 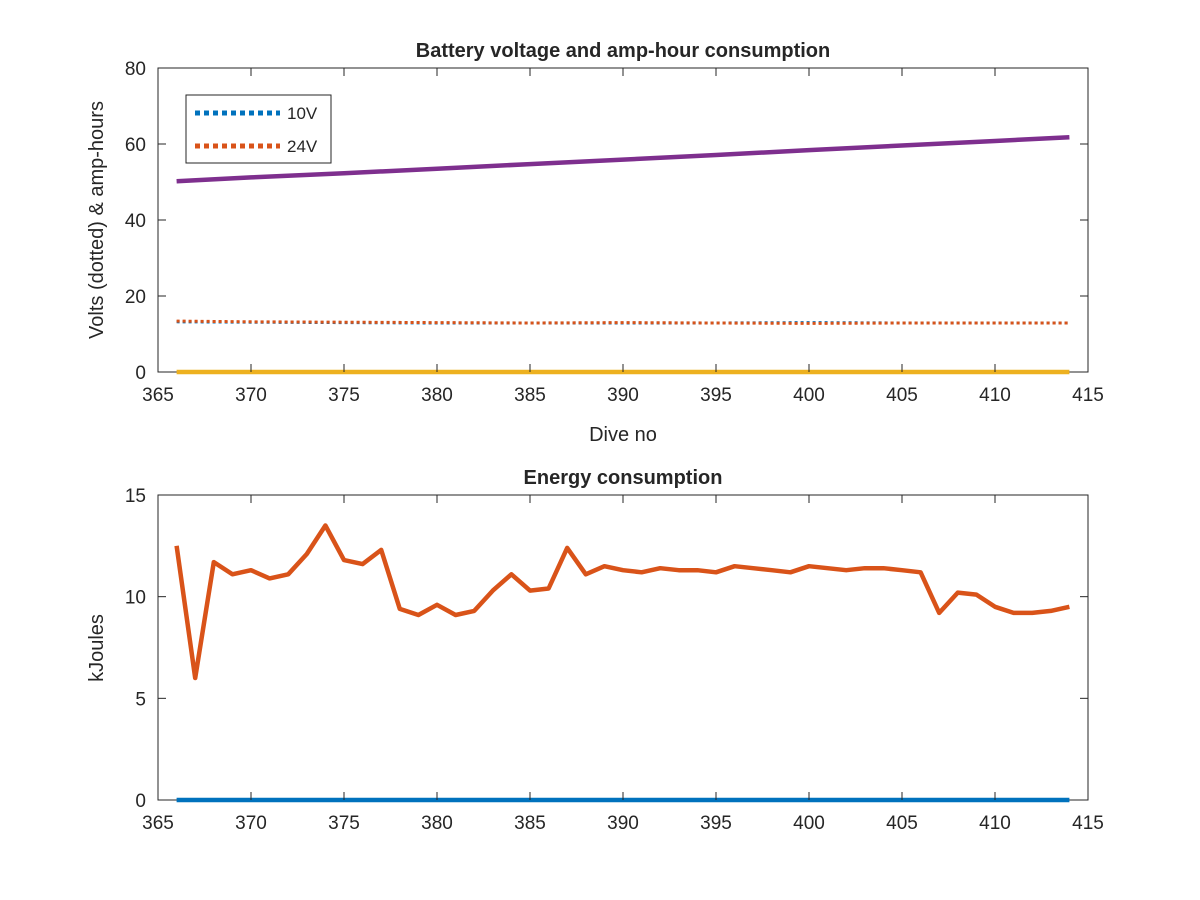 What do you see at coordinates (716, 823) in the screenshot?
I see `bottom-x-tick-label: 395` at bounding box center [716, 823].